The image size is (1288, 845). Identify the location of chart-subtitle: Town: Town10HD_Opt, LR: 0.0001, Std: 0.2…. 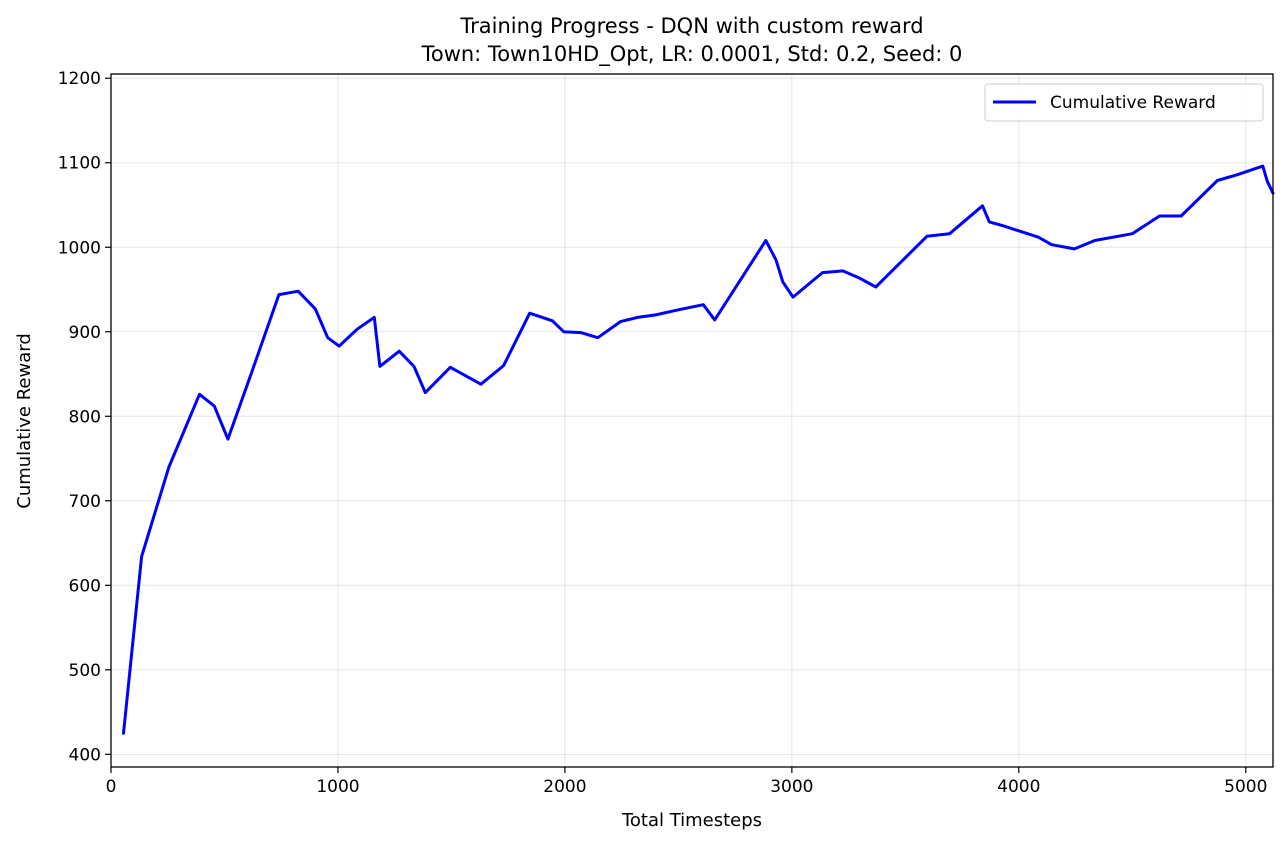
(692, 54).